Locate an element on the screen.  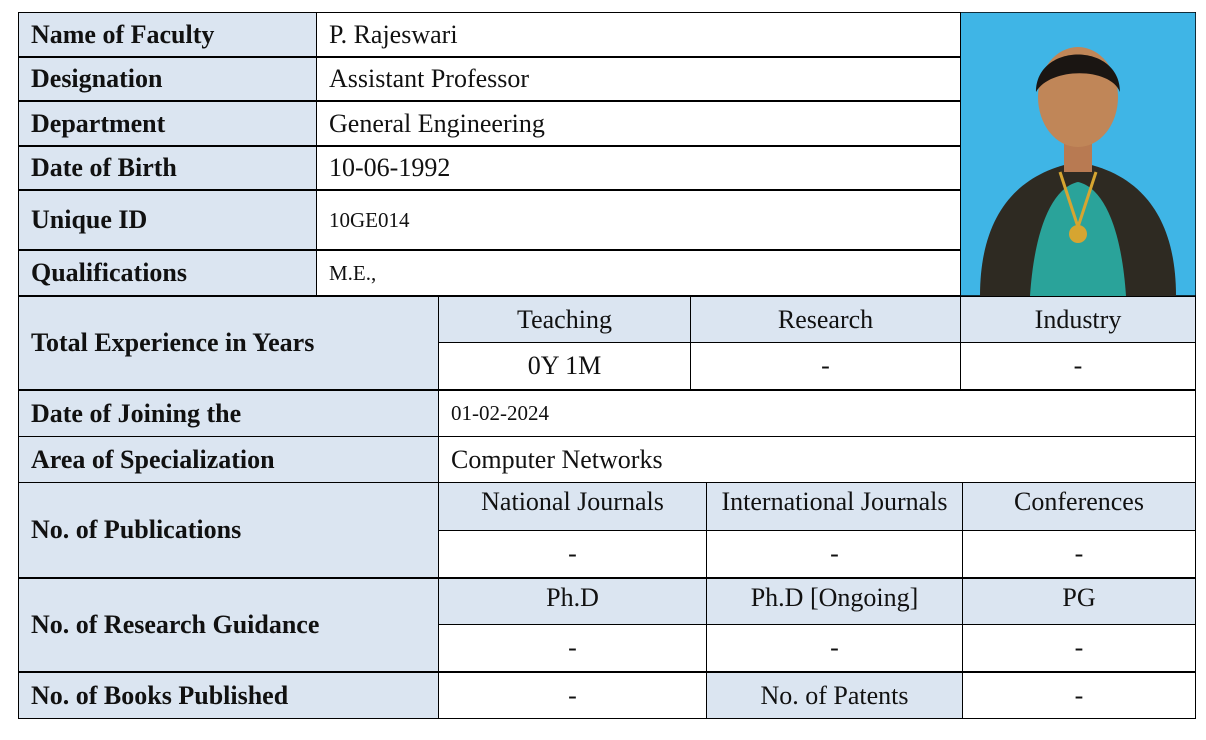
field-value: Computer Networks is located at coordinates (817, 459).